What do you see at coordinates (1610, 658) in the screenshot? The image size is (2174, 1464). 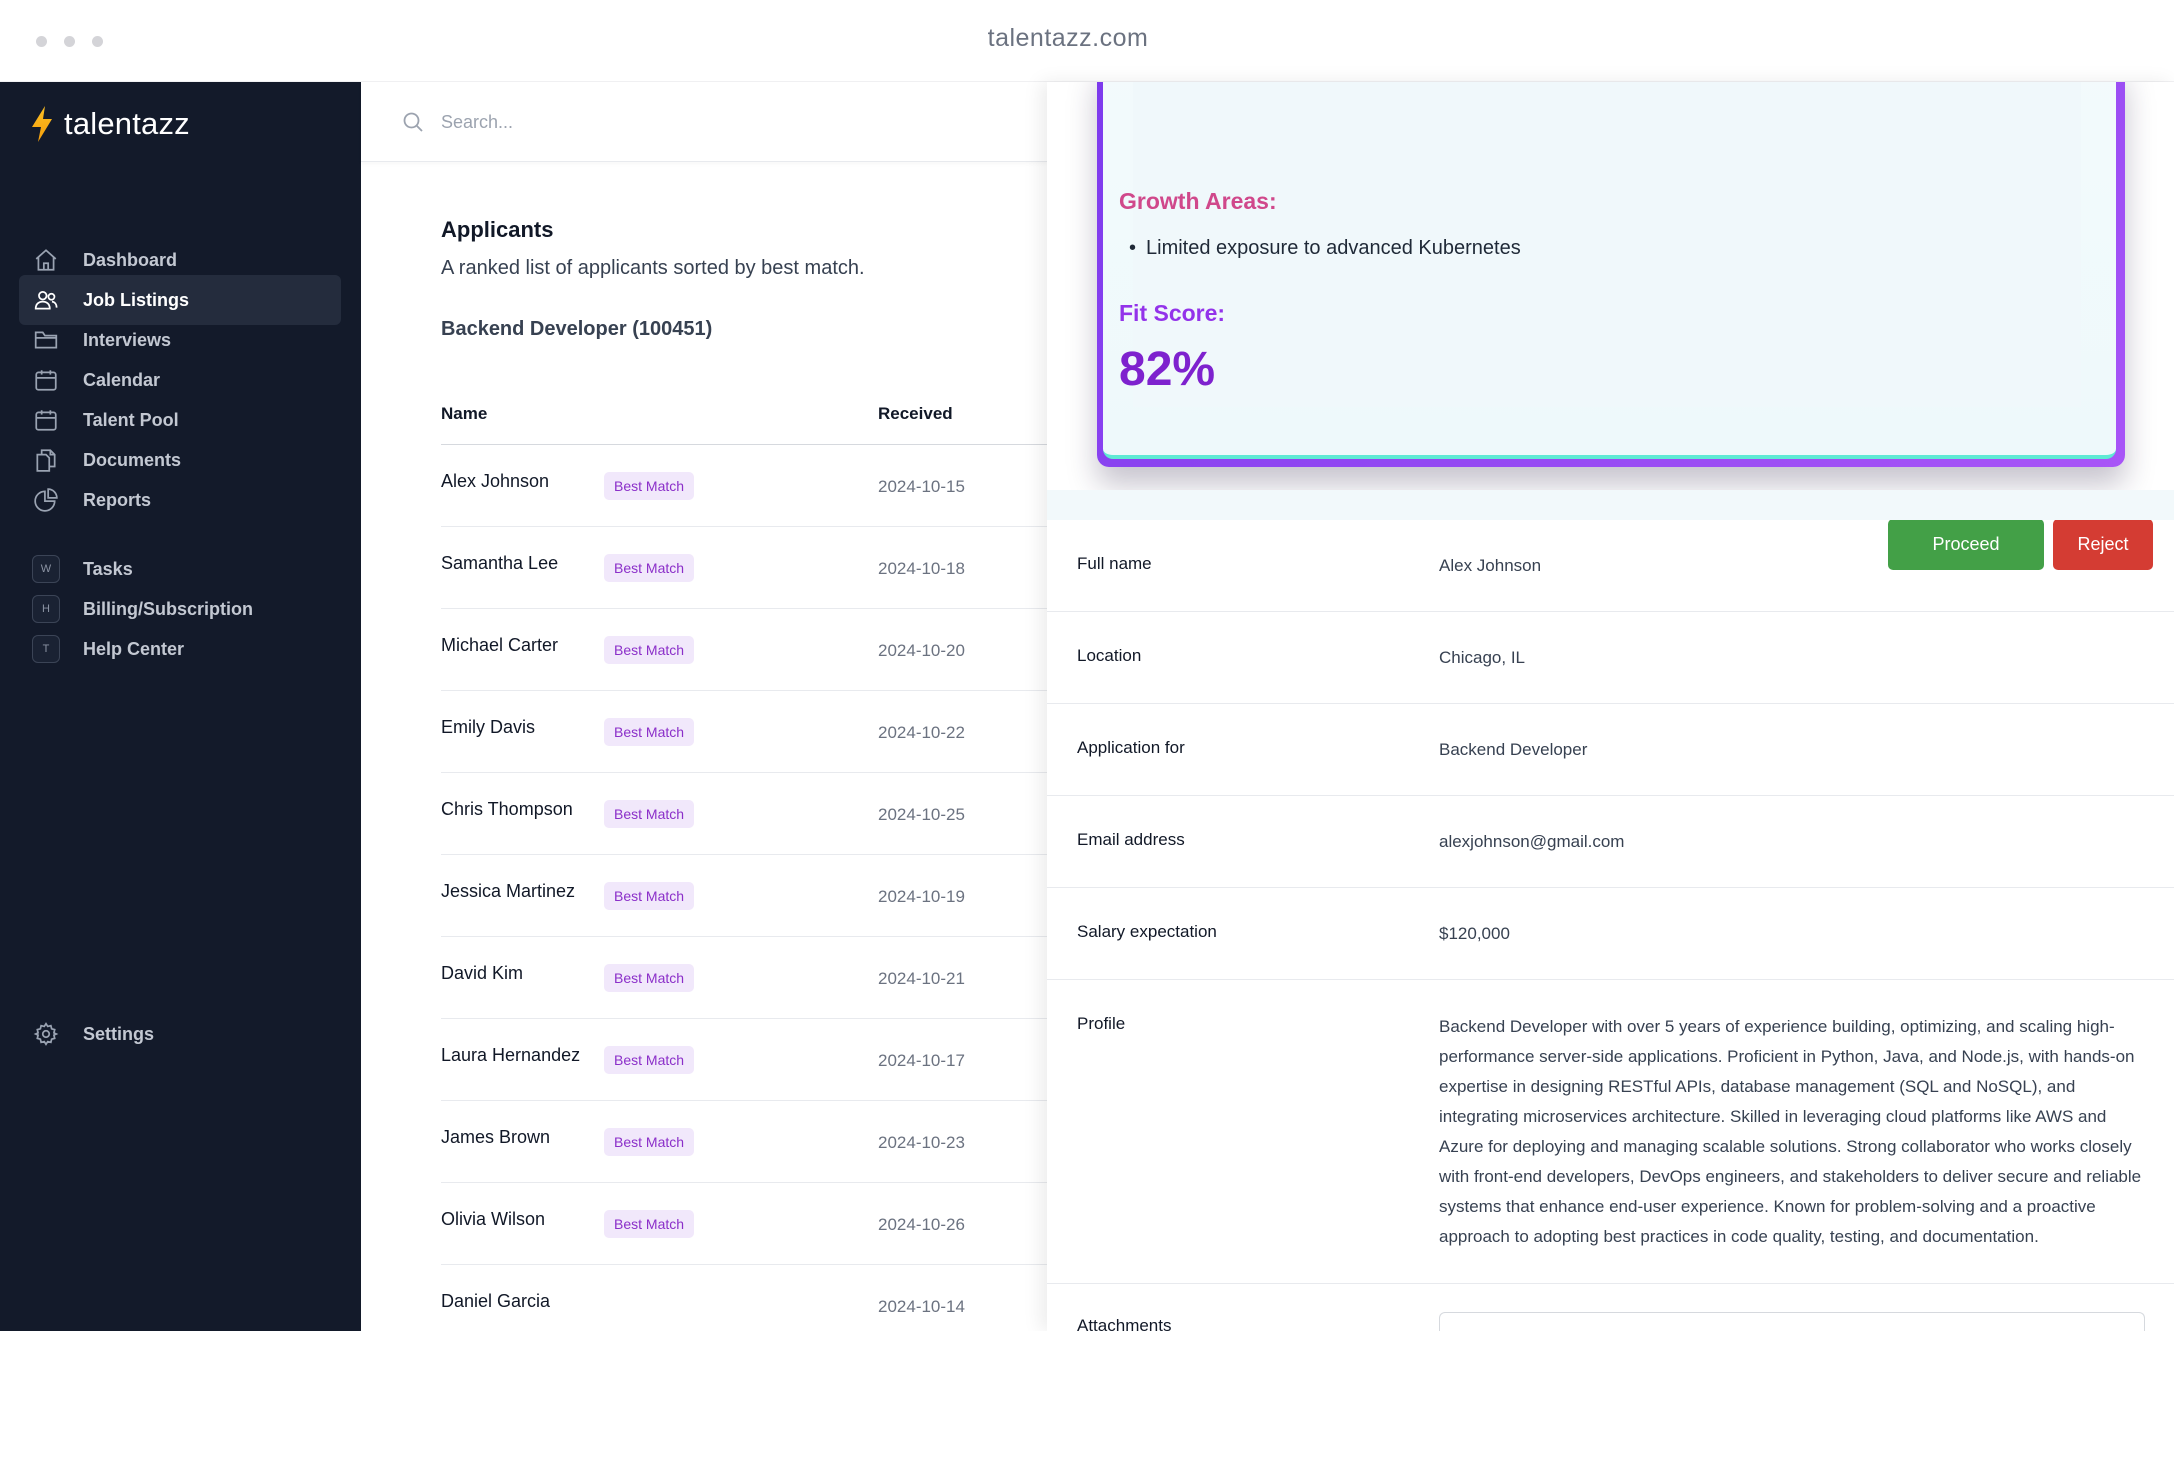 I see `detail-row-location: Location Chicago, IL` at bounding box center [1610, 658].